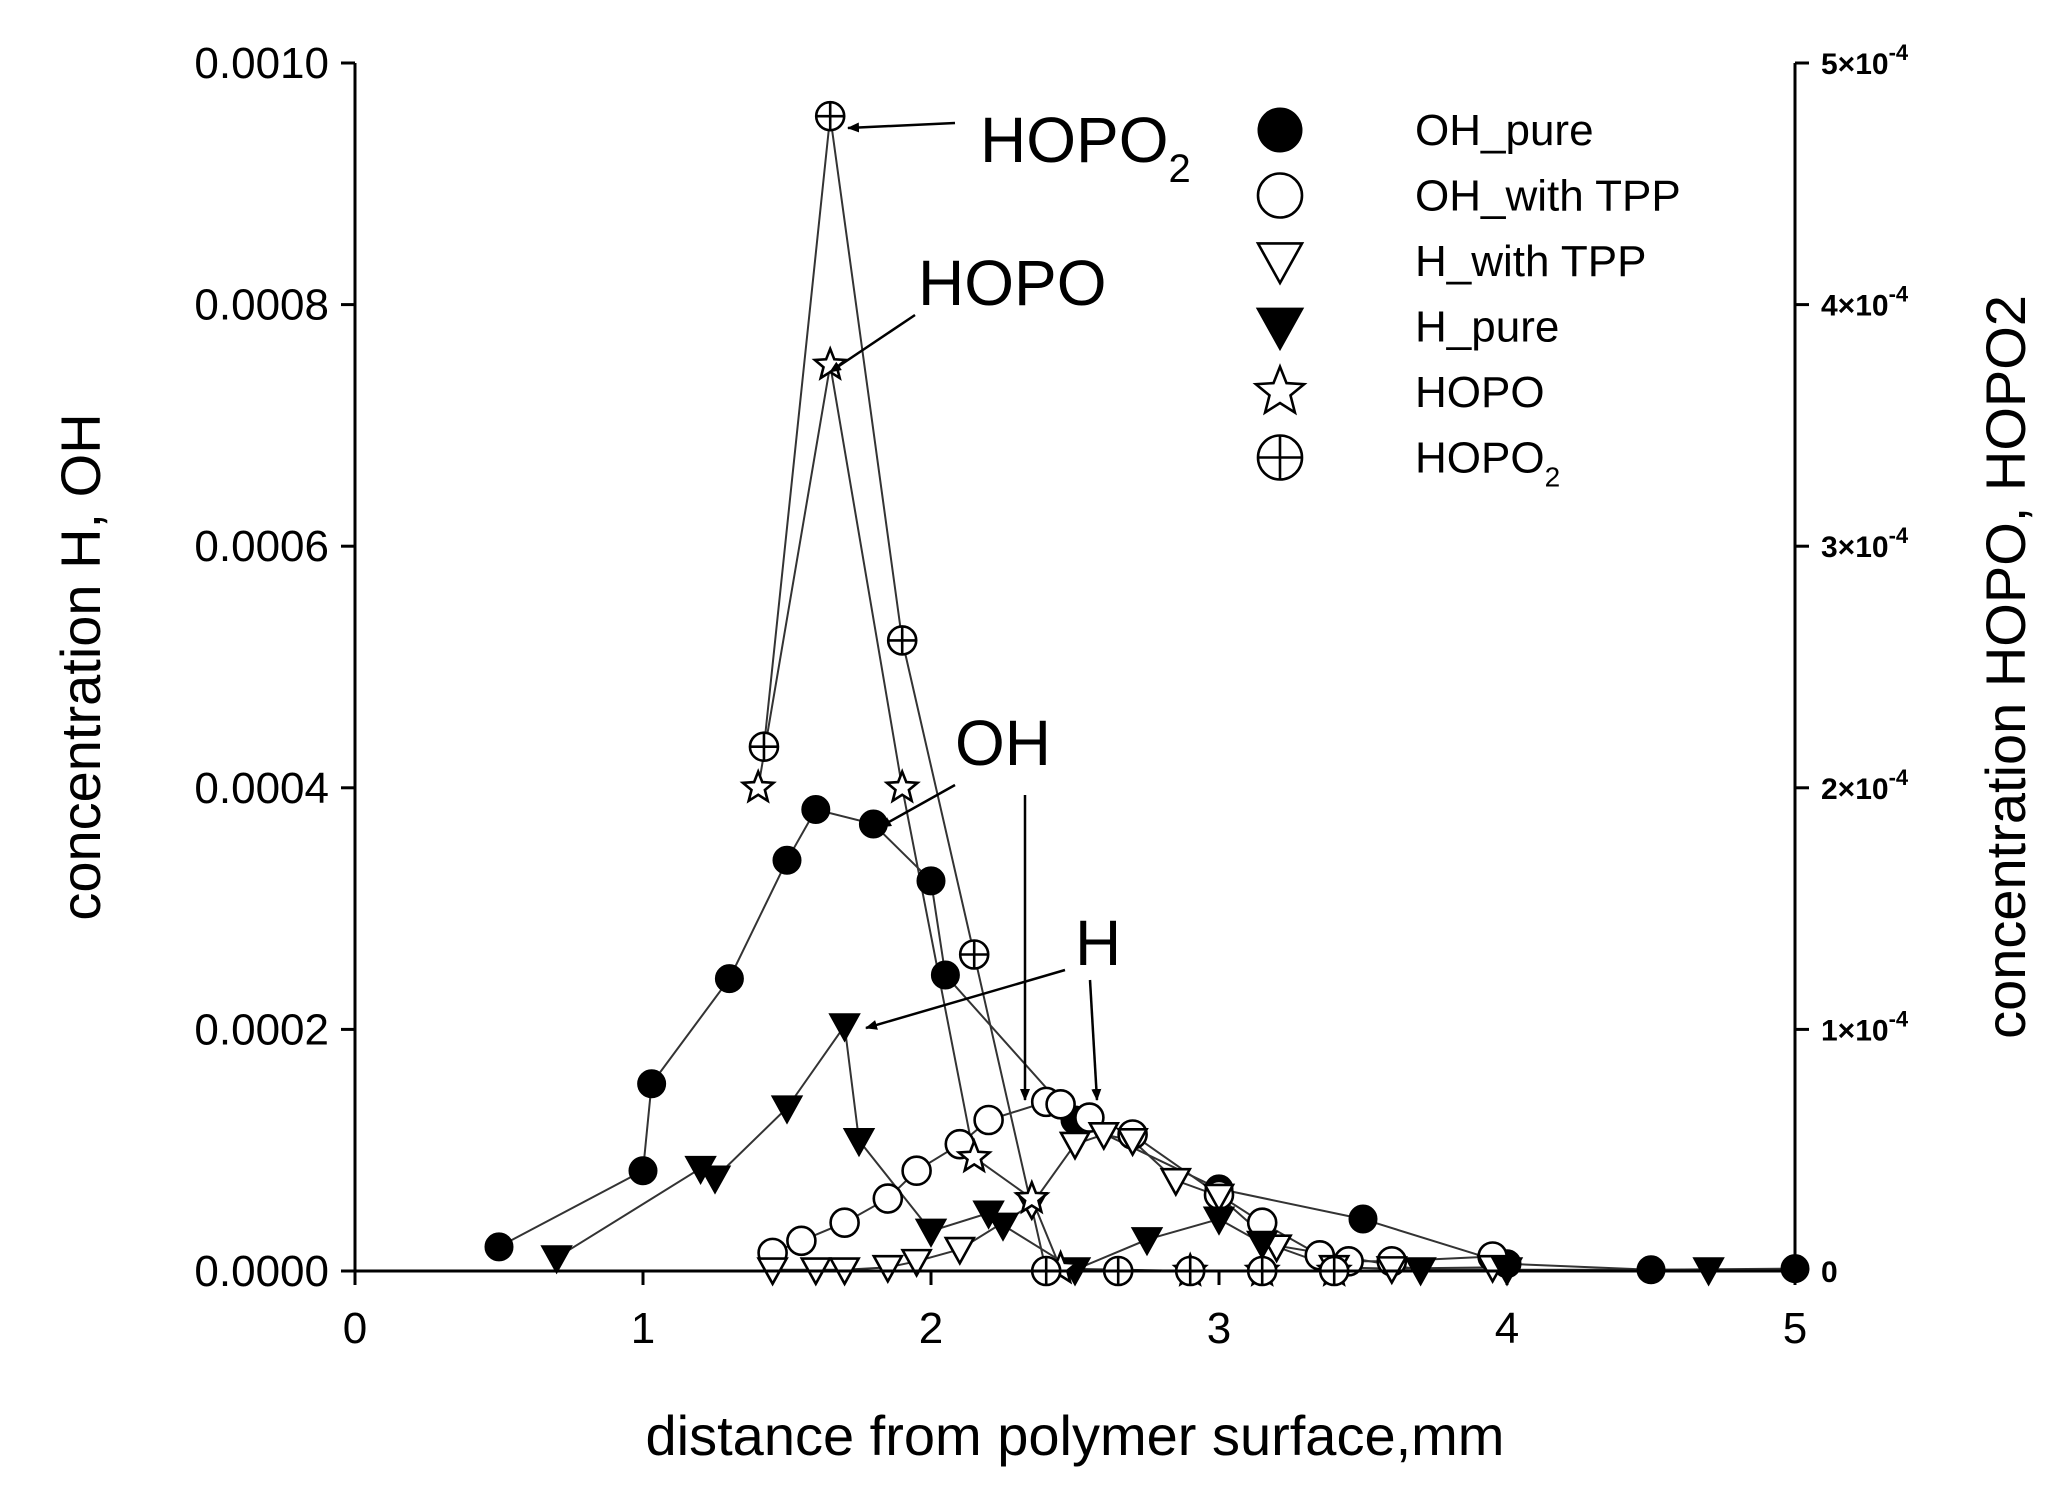 This screenshot has height=1506, width=2057. Describe the element at coordinates (1865, 302) in the screenshot. I see `y-tick-label-right: 4×10⁻⁴` at that location.